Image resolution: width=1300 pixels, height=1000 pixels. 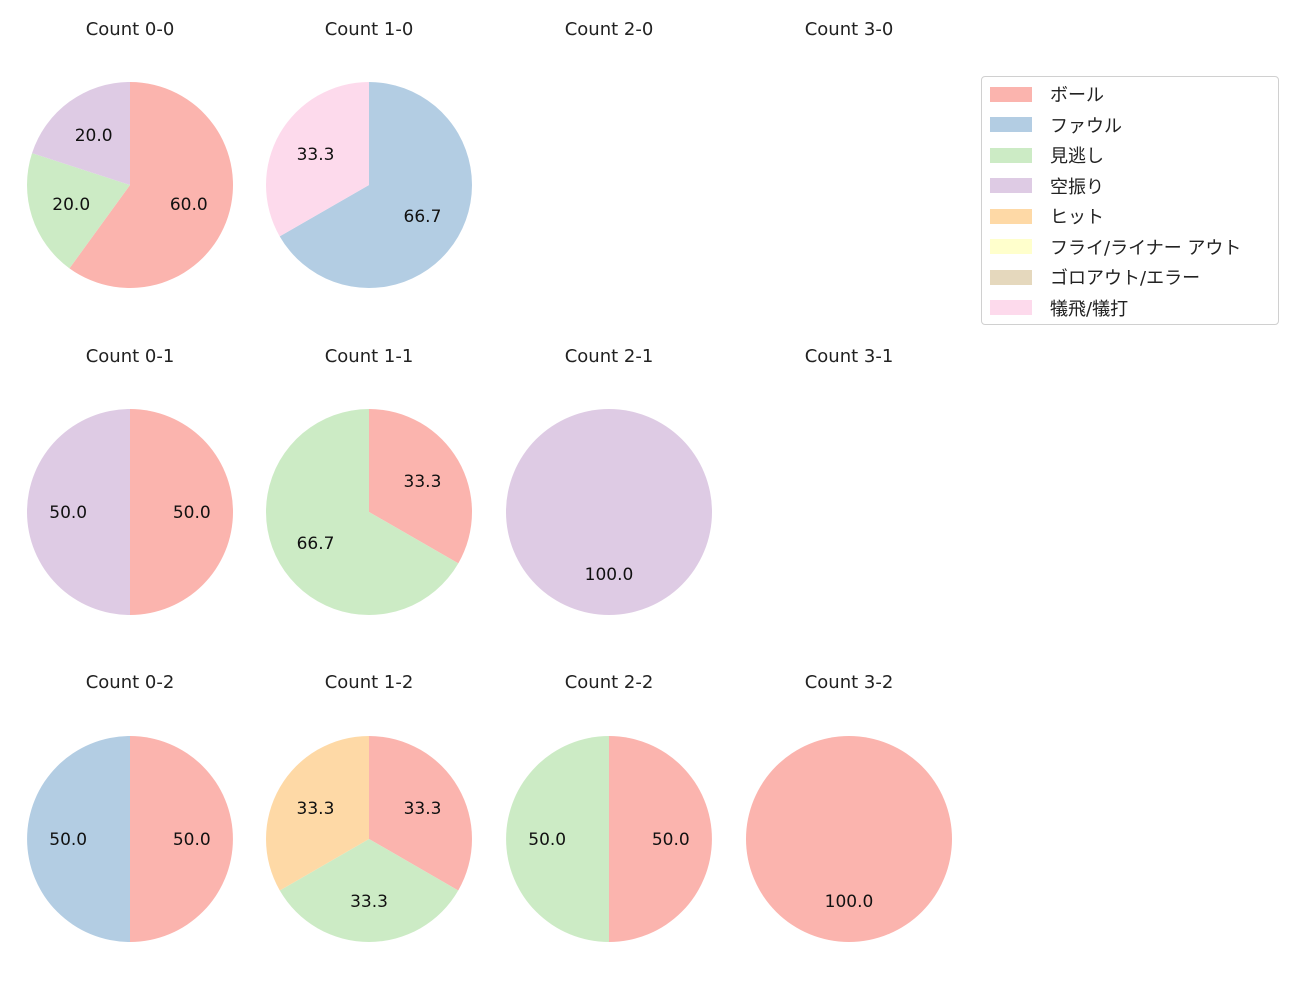 What do you see at coordinates (609, 682) in the screenshot?
I see `pie-title: Count 2-2` at bounding box center [609, 682].